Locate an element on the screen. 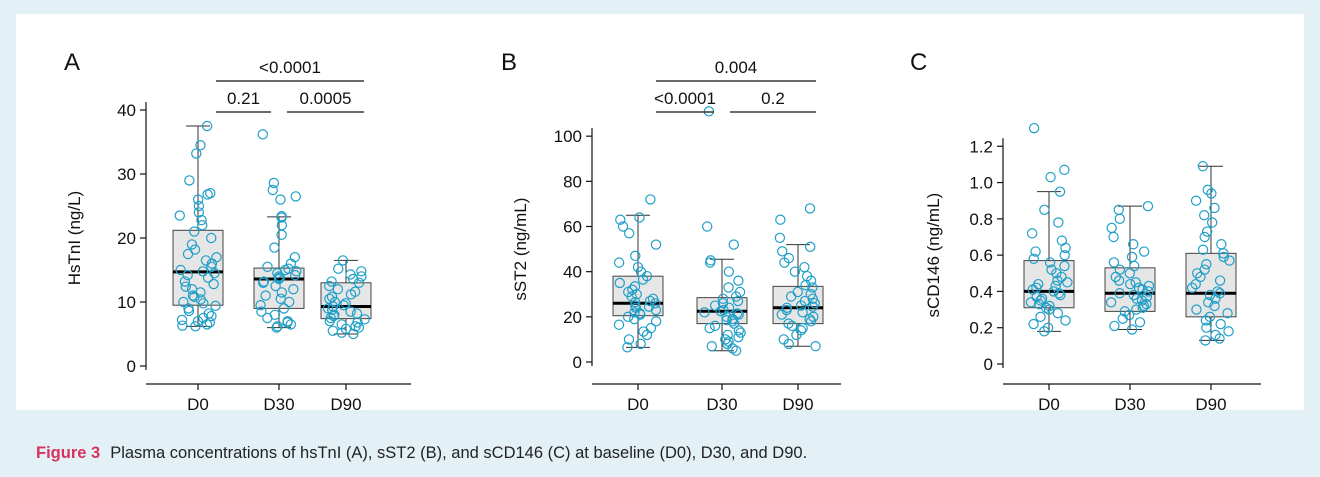 This screenshot has width=1320, height=477. y-tick-label: 1.0 is located at coordinates (981, 183).